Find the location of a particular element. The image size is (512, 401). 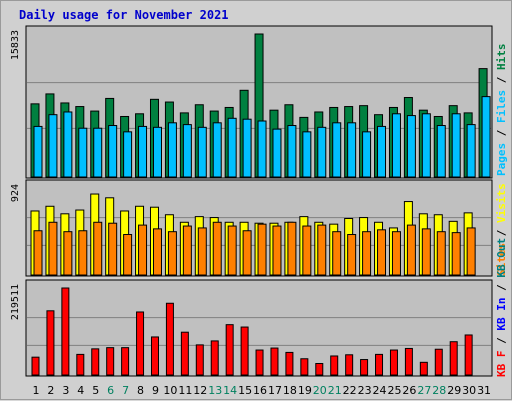

x-tick-label: 28 is located at coordinates (439, 390).